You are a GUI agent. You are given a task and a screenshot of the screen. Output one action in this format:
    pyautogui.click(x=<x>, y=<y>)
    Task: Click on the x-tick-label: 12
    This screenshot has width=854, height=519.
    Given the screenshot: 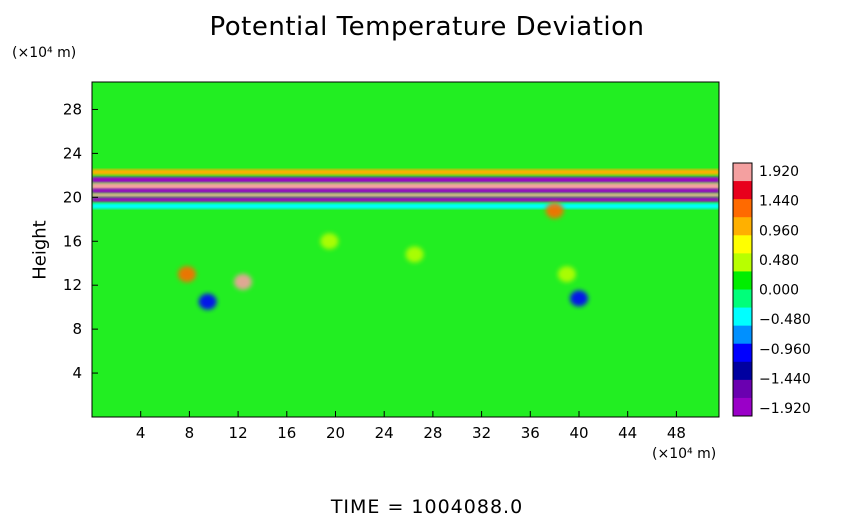 What is the action you would take?
    pyautogui.click(x=238, y=433)
    